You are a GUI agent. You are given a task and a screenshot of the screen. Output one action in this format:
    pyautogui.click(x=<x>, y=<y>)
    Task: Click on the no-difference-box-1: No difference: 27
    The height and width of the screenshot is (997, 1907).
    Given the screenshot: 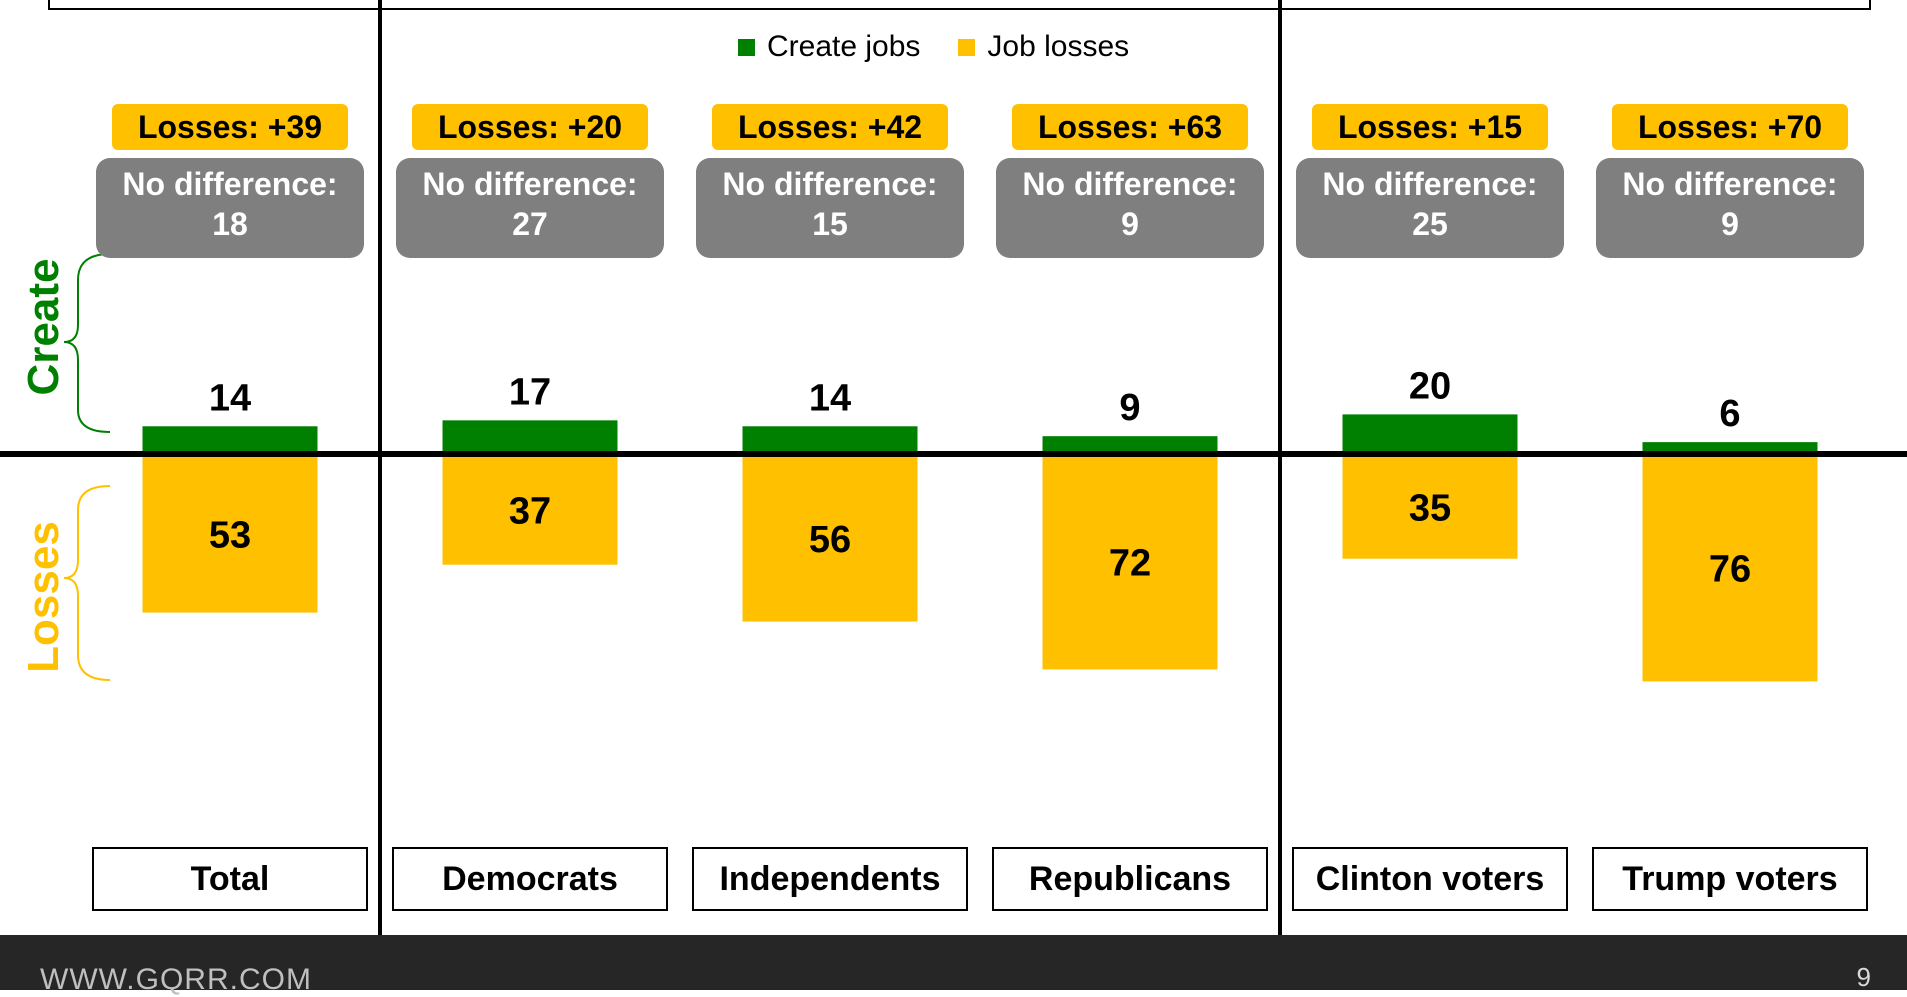 What is the action you would take?
    pyautogui.click(x=530, y=208)
    